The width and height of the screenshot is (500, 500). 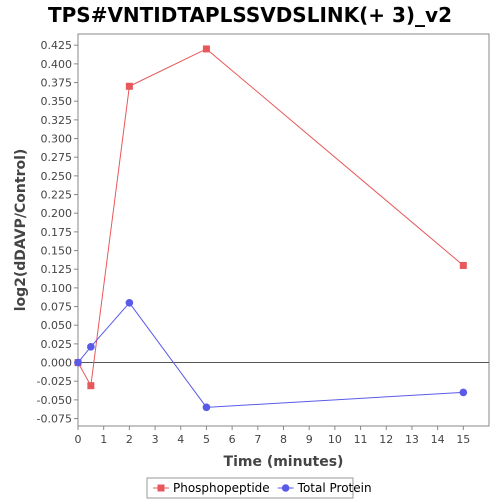 I want to click on legend-swatch-phosphopeptide, so click(x=161, y=488).